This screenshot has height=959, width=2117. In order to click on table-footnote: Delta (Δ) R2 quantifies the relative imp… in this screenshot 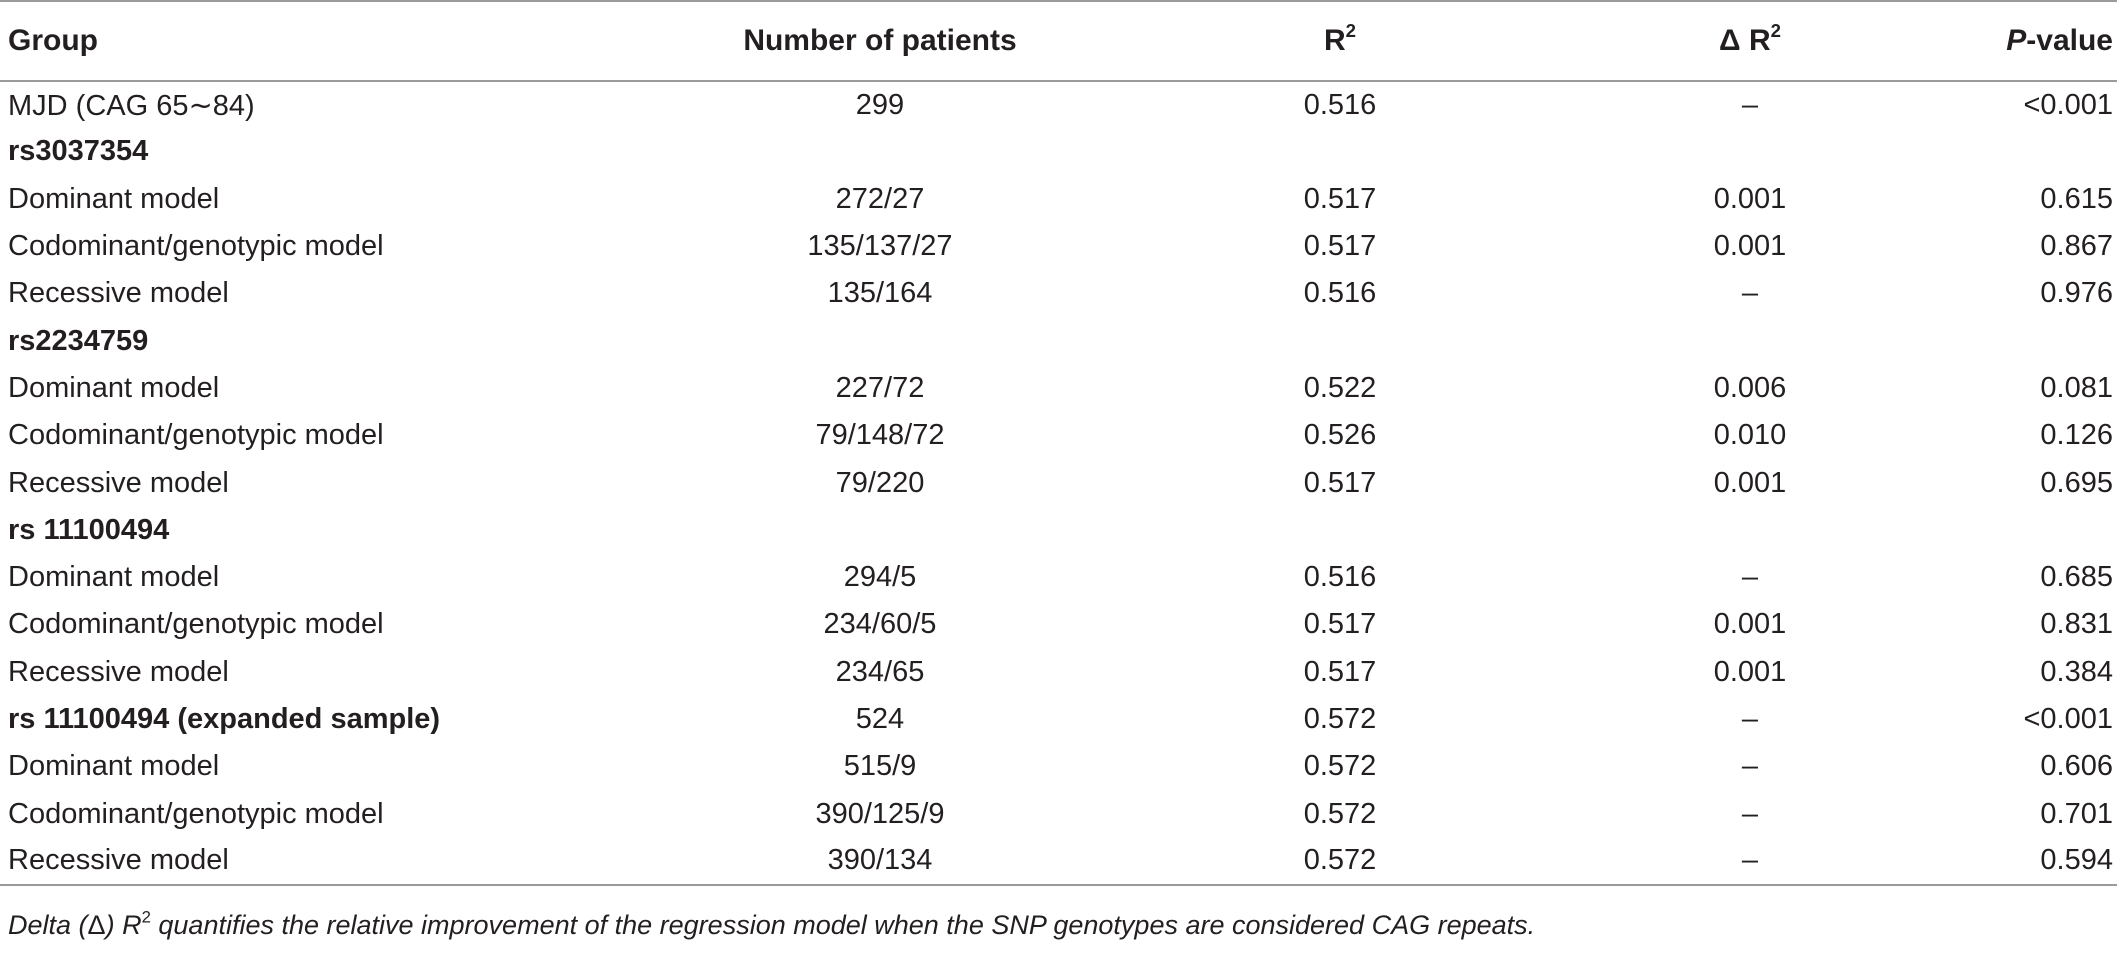, I will do `click(772, 923)`.